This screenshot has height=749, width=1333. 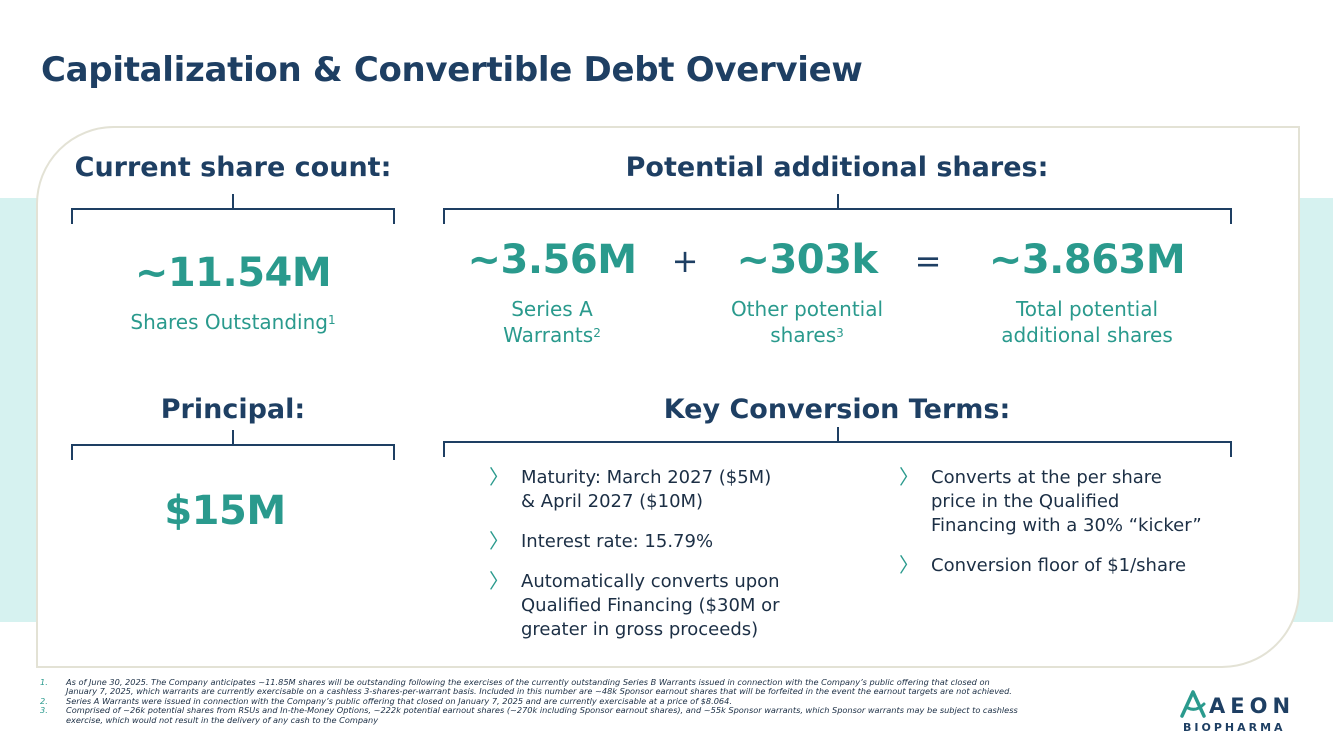 I want to click on key-conversion-terms-heading: Key Conversion Terms:, so click(x=837, y=409).